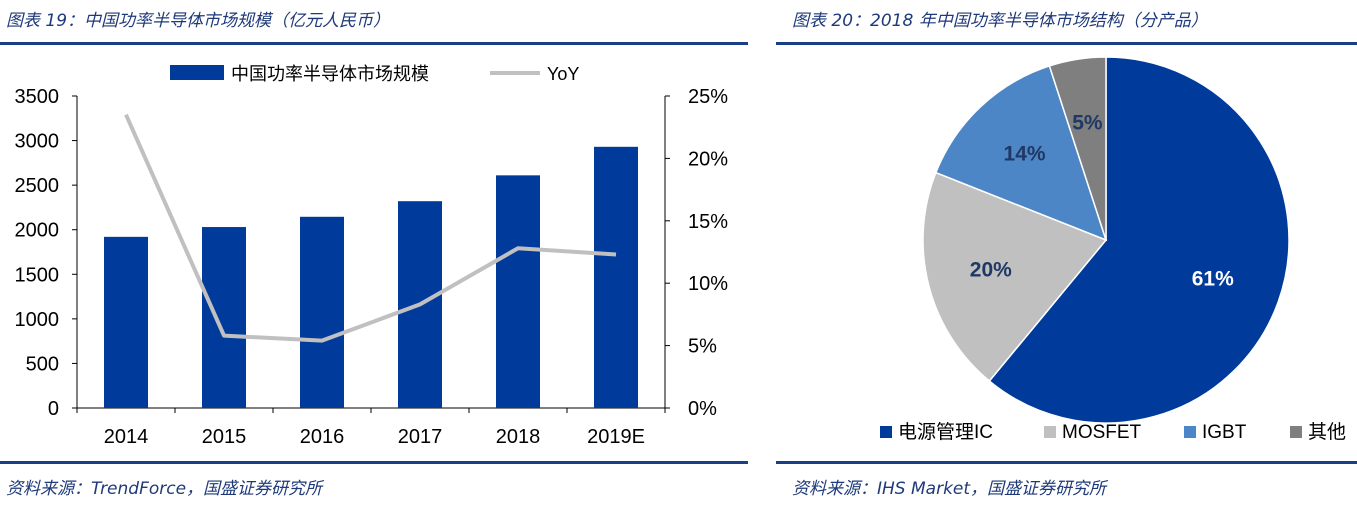  What do you see at coordinates (322, 437) in the screenshot?
I see `x-tick-label: 2016` at bounding box center [322, 437].